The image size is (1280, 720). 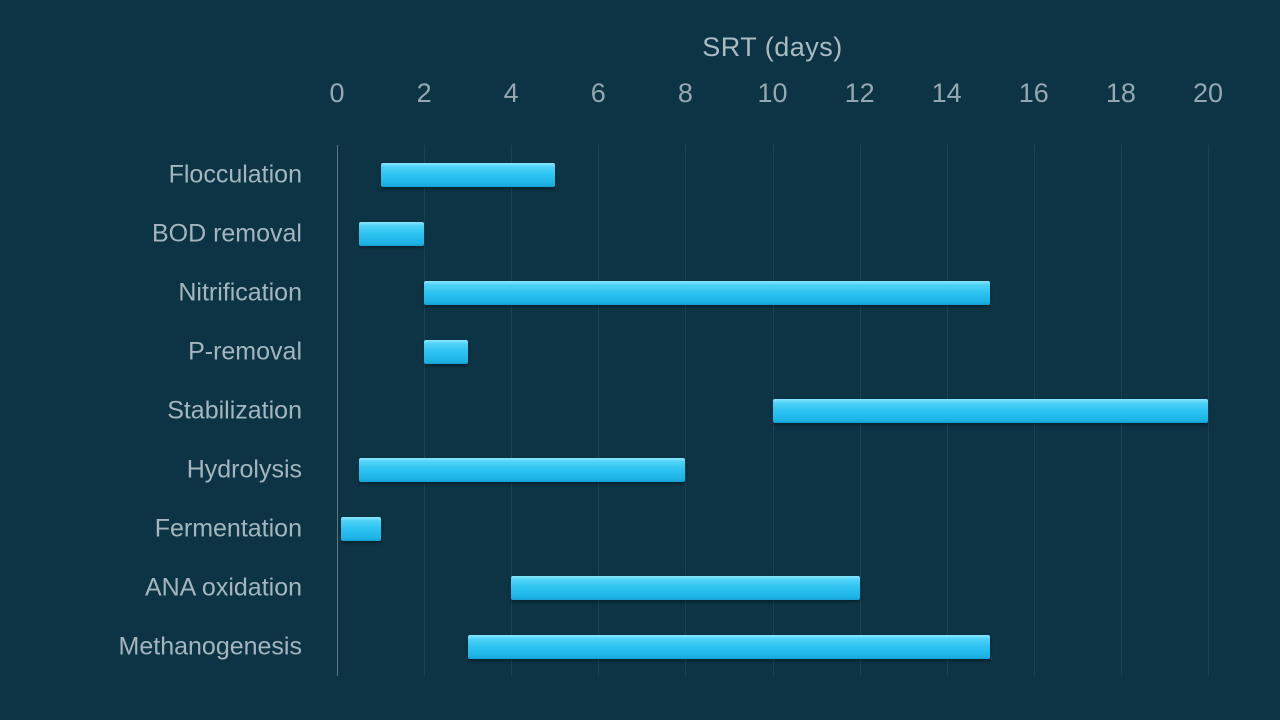 I want to click on x-tick-label: 18, so click(x=1120, y=93).